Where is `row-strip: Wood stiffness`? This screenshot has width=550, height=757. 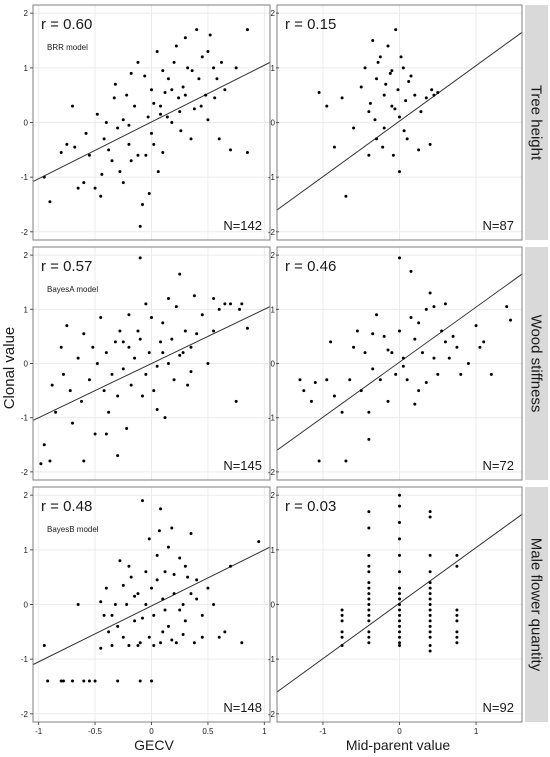 row-strip: Wood stiffness is located at coordinates (536, 363).